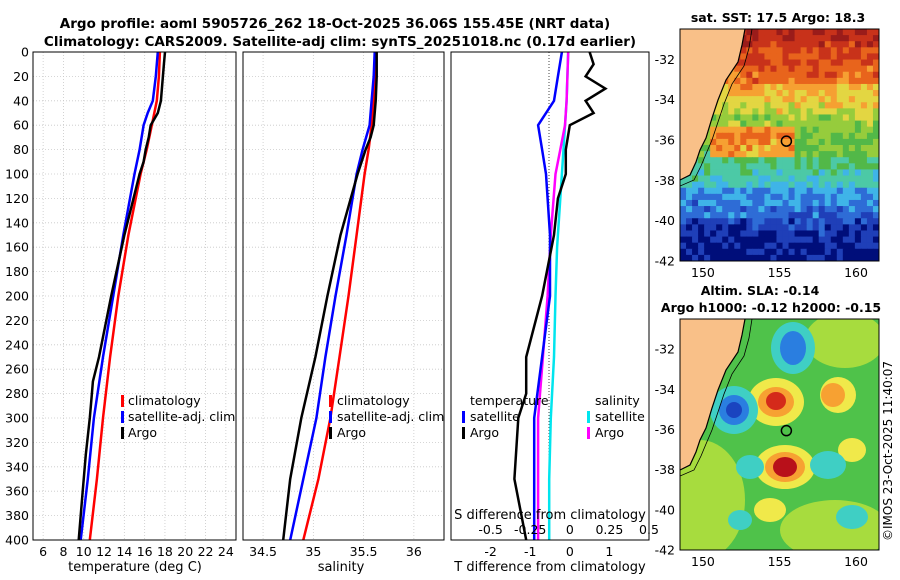 The image size is (900, 580). What do you see at coordinates (373, 400) in the screenshot?
I see `legend-label-climatology: climatology` at bounding box center [373, 400].